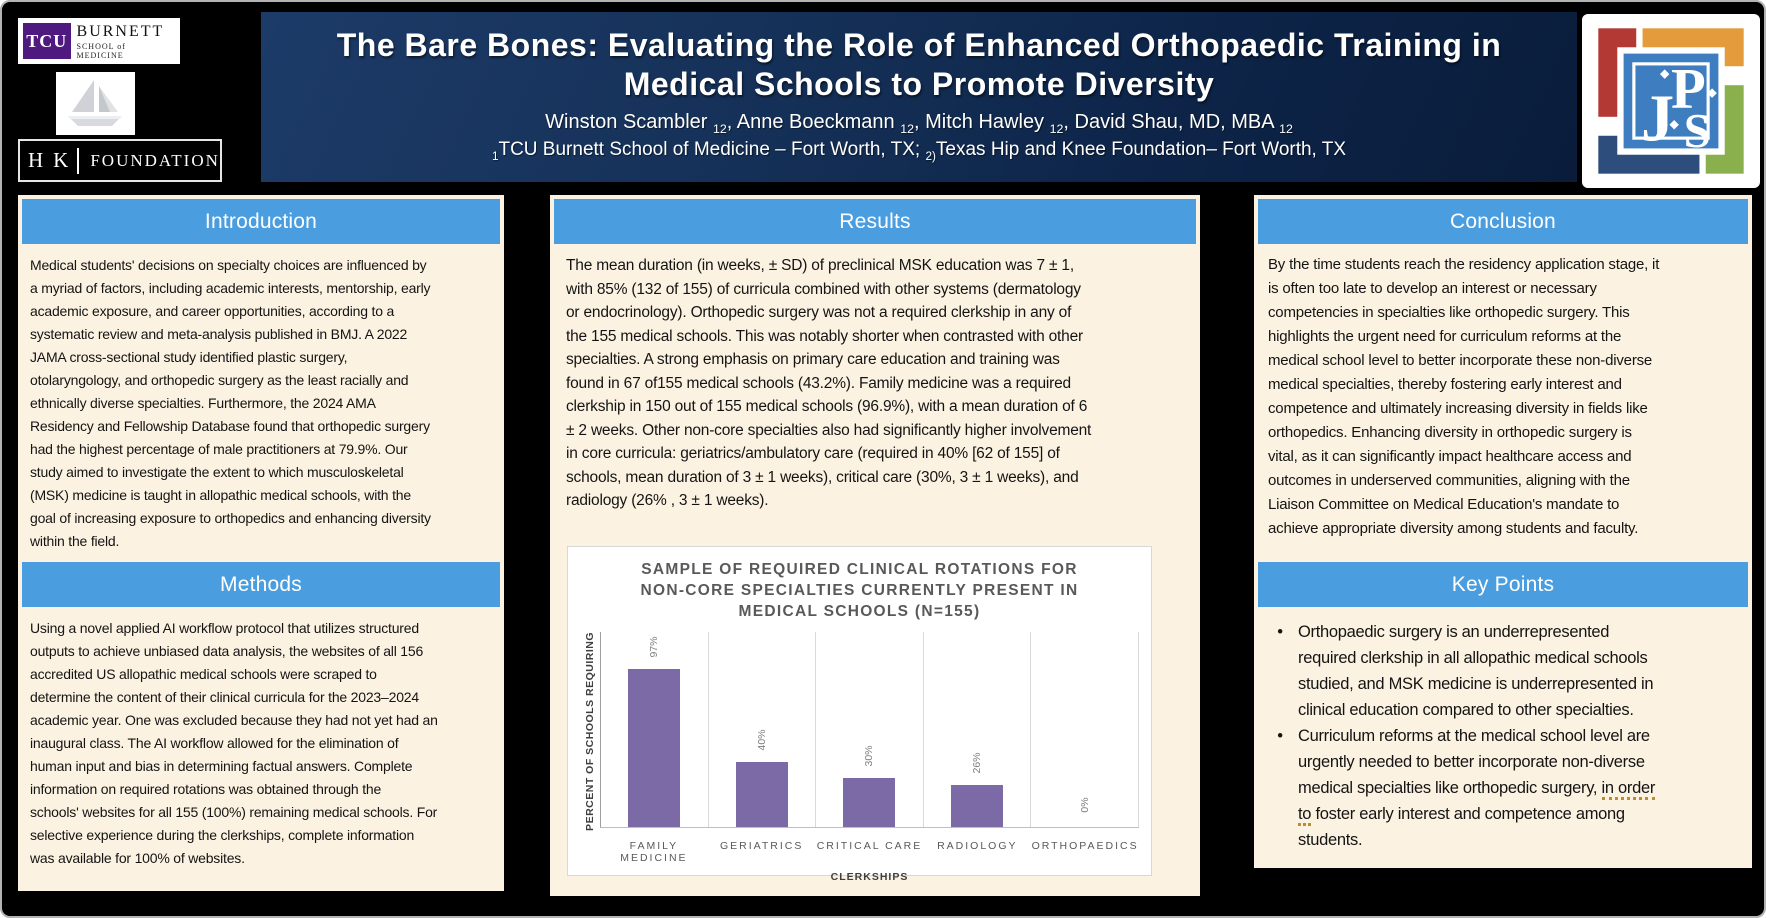 This screenshot has height=918, width=1766. What do you see at coordinates (1085, 729) in the screenshot?
I see `chart-column: 0%` at bounding box center [1085, 729].